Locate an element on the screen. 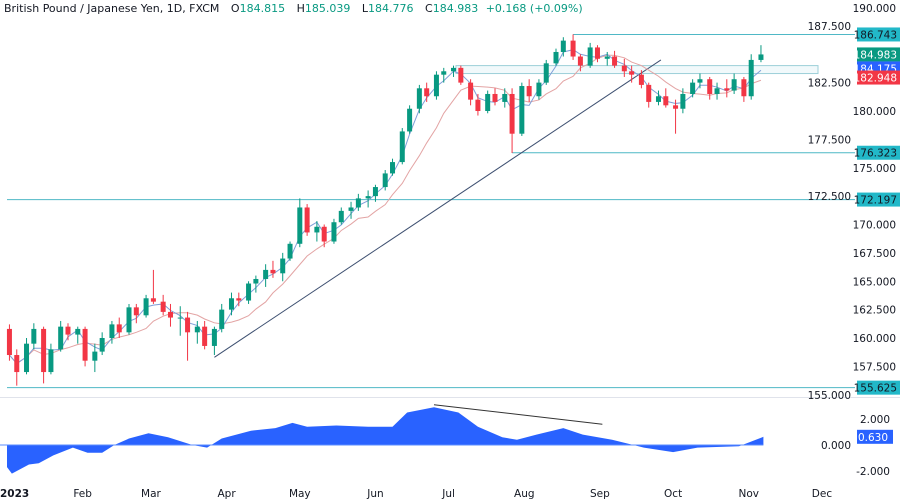 The image size is (900, 502). price-tag-label: 184.983 is located at coordinates (875, 55).